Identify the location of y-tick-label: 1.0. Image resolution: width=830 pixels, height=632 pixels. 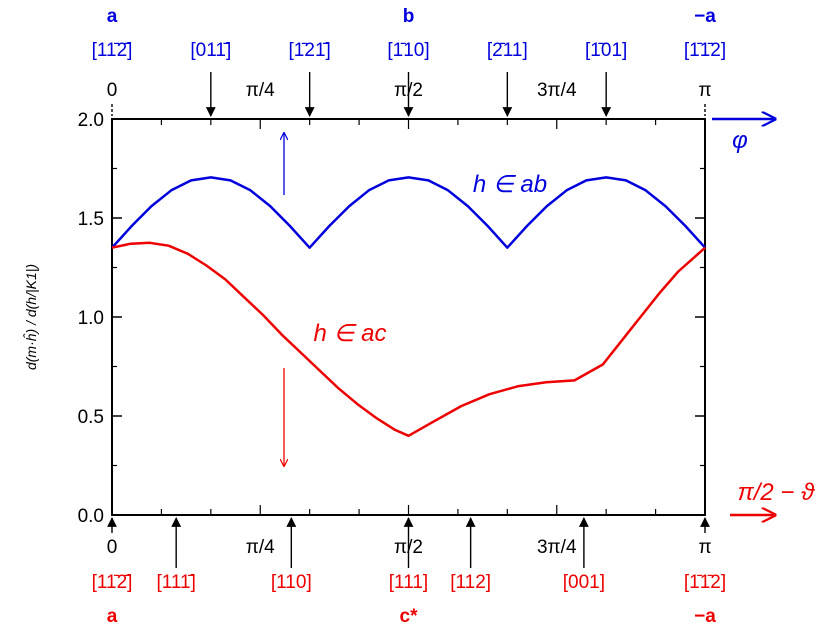
(91, 318).